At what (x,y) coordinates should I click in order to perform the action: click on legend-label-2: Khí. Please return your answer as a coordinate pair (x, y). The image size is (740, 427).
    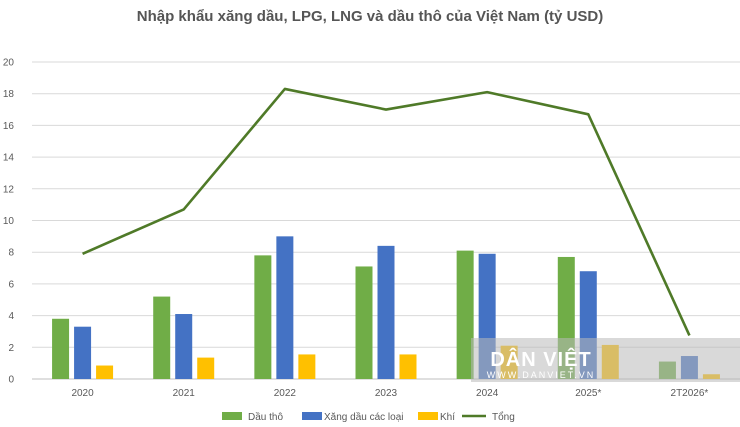
    Looking at the image, I should click on (447, 417).